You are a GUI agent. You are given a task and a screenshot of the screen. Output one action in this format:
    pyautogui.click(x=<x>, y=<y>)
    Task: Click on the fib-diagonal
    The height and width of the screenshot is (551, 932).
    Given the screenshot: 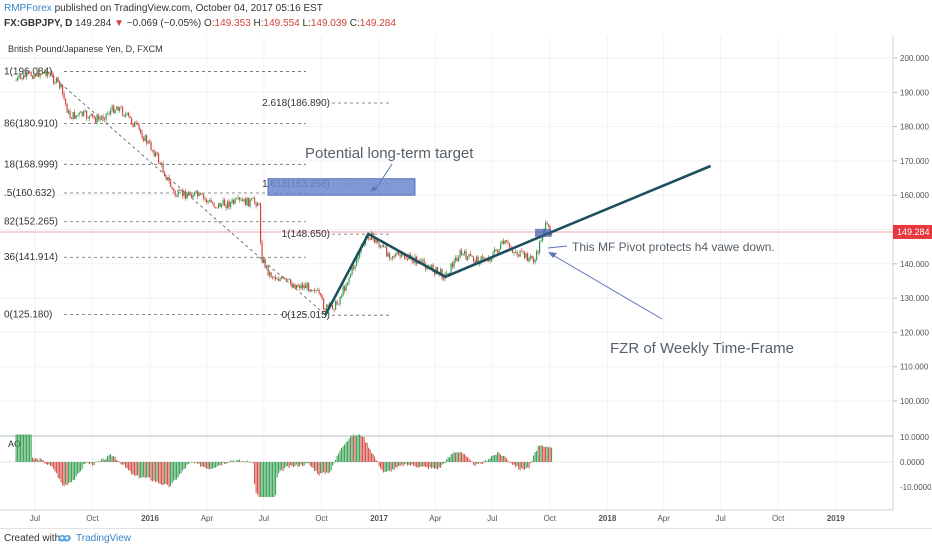 What is the action you would take?
    pyautogui.click(x=186, y=193)
    